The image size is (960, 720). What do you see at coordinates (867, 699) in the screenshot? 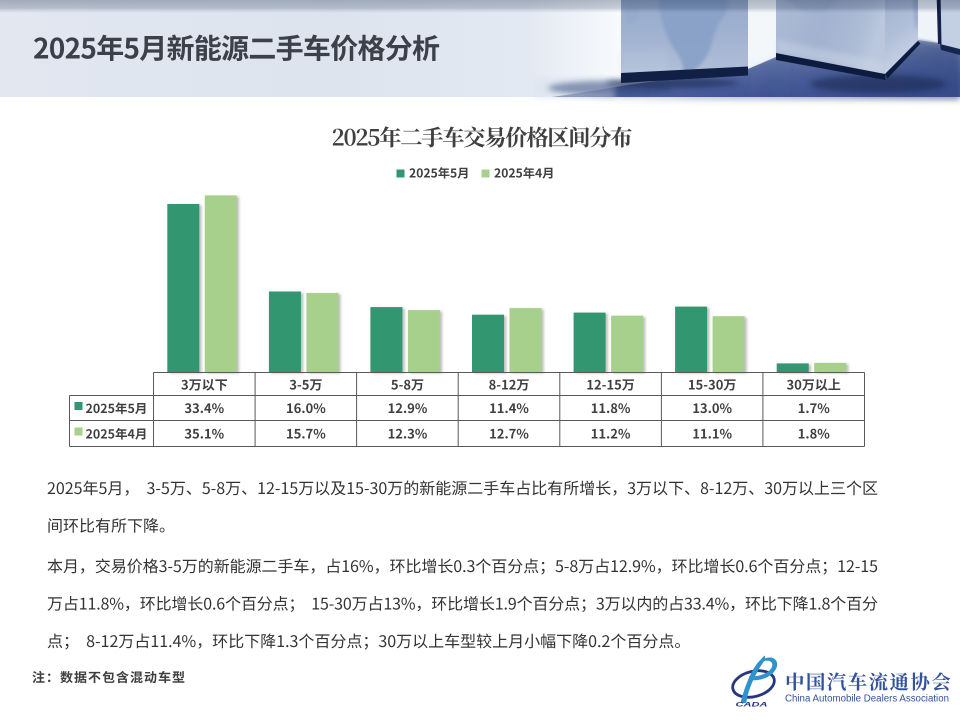
I see `svg-text:China Automobile Dealers Assoc: China Automobile Dealers Association` at bounding box center [867, 699].